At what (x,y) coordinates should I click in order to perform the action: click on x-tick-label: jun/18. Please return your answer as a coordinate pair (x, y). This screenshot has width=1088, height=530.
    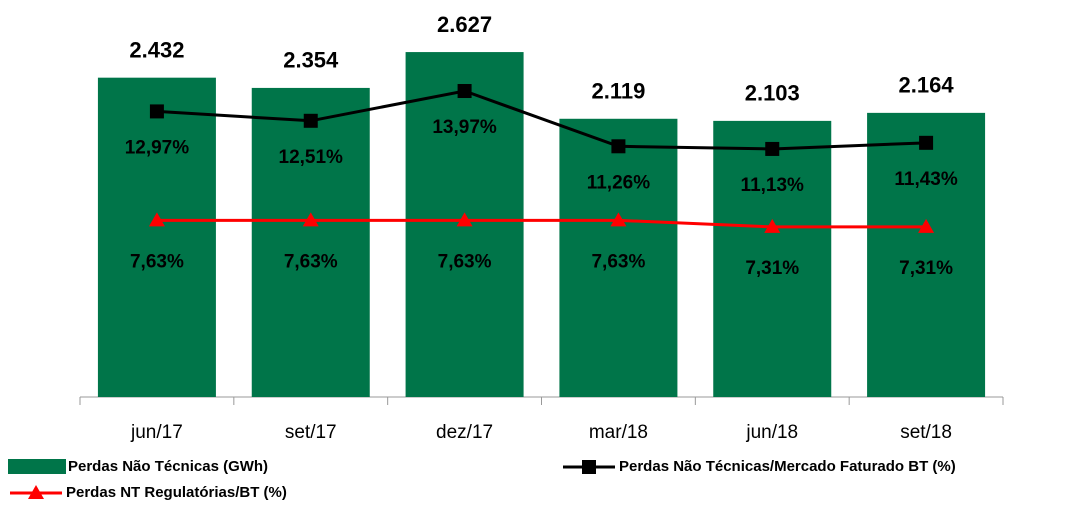
    Looking at the image, I should click on (771, 432).